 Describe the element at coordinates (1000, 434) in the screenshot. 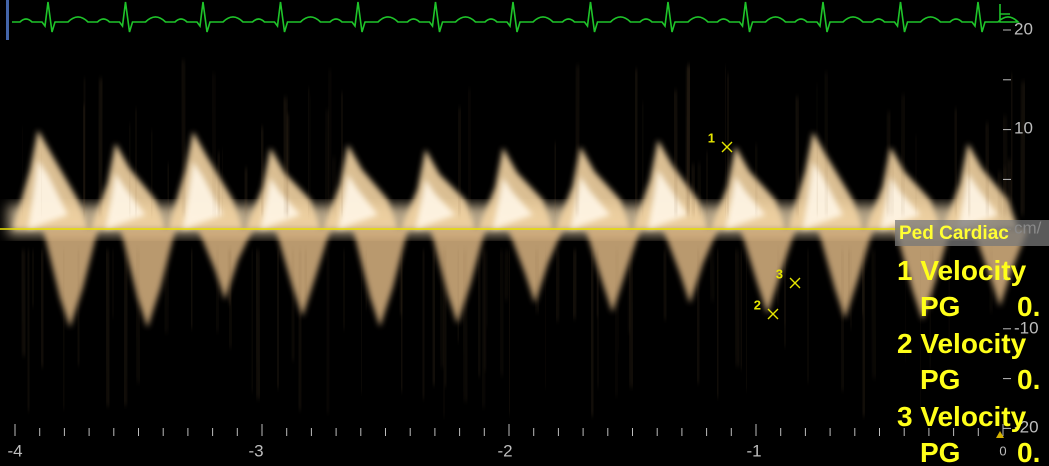

I see `scale-handle` at that location.